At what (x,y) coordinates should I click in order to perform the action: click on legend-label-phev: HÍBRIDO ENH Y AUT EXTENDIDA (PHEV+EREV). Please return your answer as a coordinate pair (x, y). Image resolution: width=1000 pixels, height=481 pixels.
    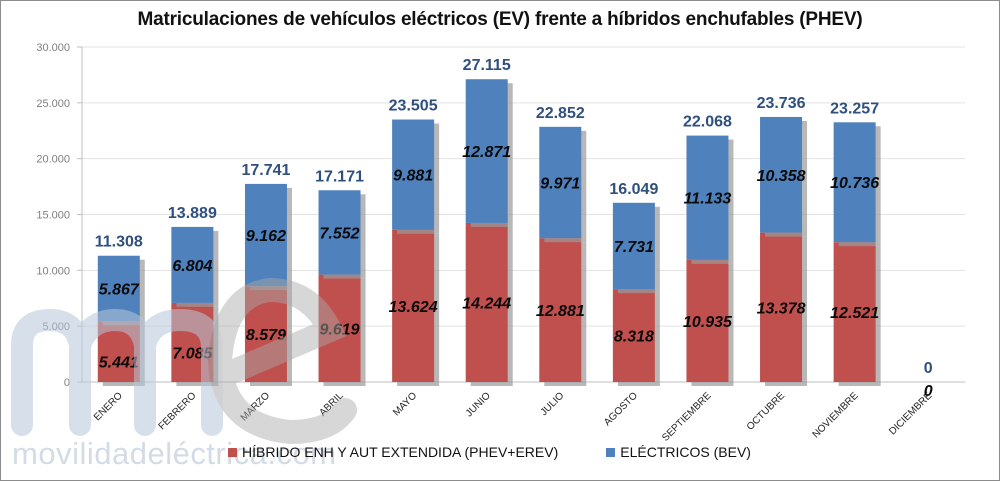
    Looking at the image, I should click on (400, 452).